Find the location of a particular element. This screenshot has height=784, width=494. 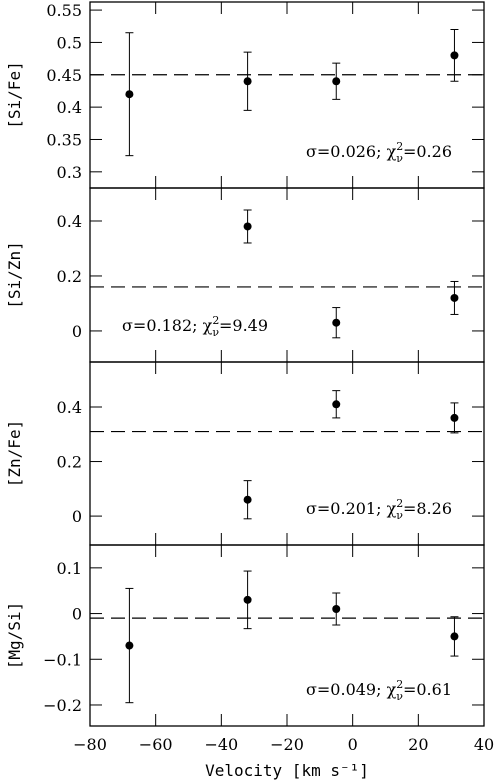

annotation-rest: =9.49 is located at coordinates (243, 325).